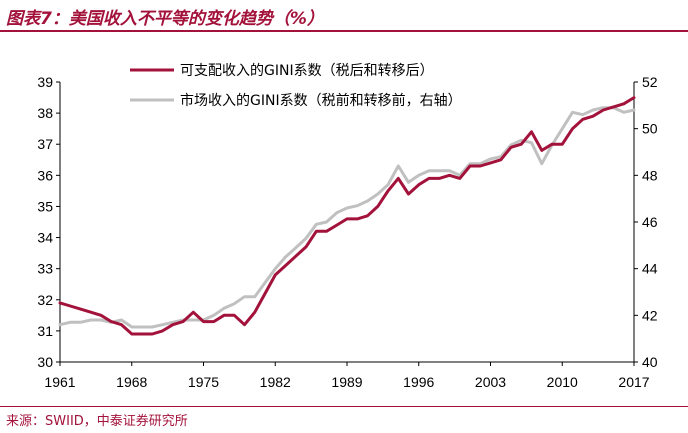 The height and width of the screenshot is (433, 688). Describe the element at coordinates (45, 144) in the screenshot. I see `left-tick-label: 37` at that location.